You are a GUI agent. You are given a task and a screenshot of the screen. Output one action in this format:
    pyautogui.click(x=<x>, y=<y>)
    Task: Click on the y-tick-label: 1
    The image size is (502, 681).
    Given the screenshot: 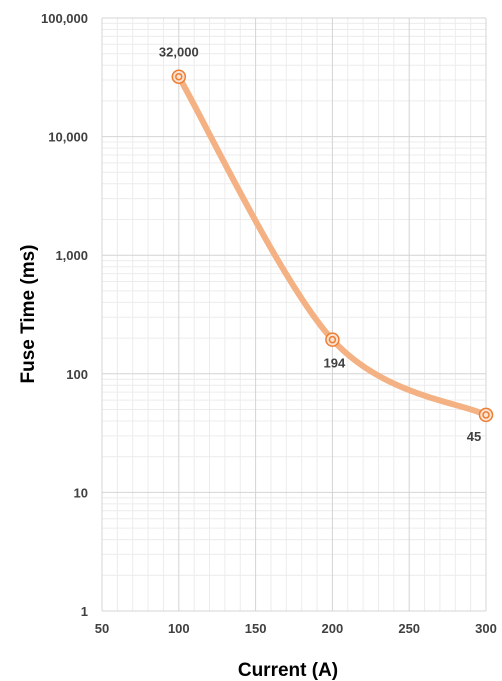 What is the action you would take?
    pyautogui.click(x=84, y=611)
    